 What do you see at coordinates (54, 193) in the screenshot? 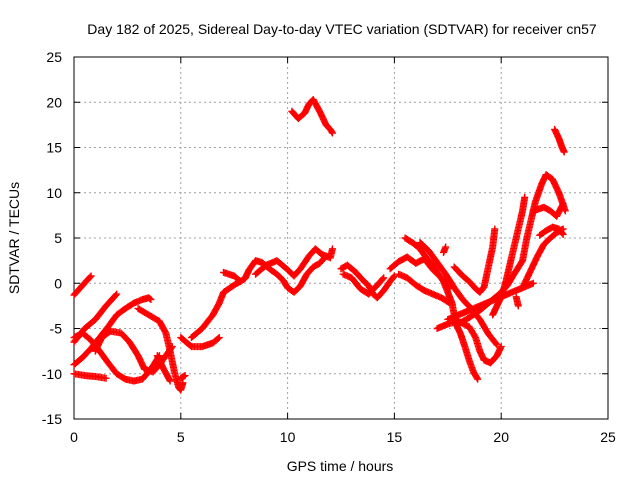
I see `y-tick-label: 10` at bounding box center [54, 193].